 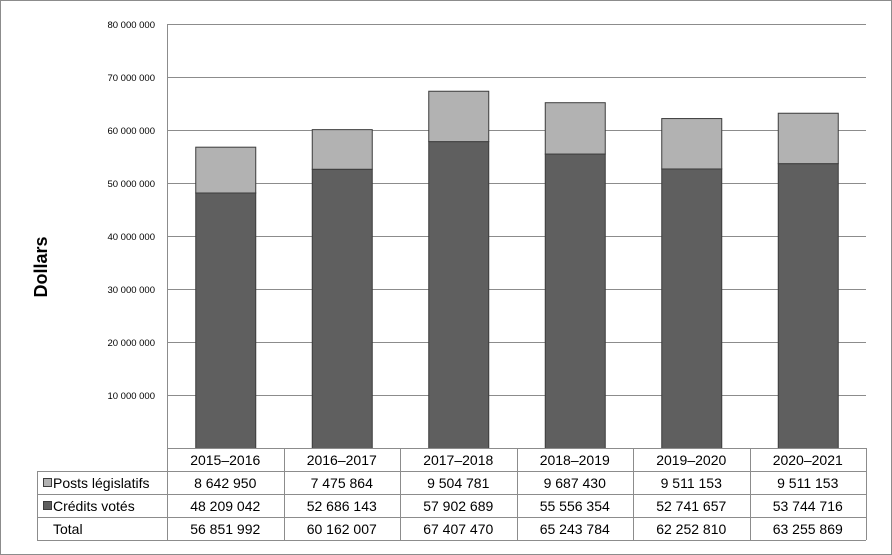 What do you see at coordinates (575, 483) in the screenshot?
I see `table-cell-value: 9 687 430` at bounding box center [575, 483].